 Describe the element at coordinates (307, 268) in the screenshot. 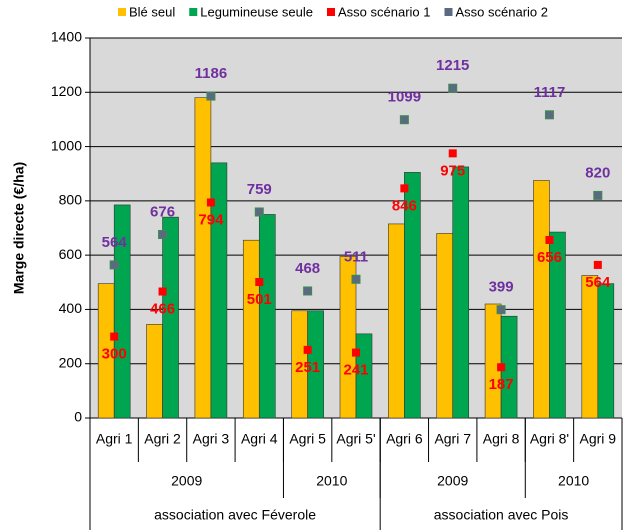

I see `data-label: 468` at that location.